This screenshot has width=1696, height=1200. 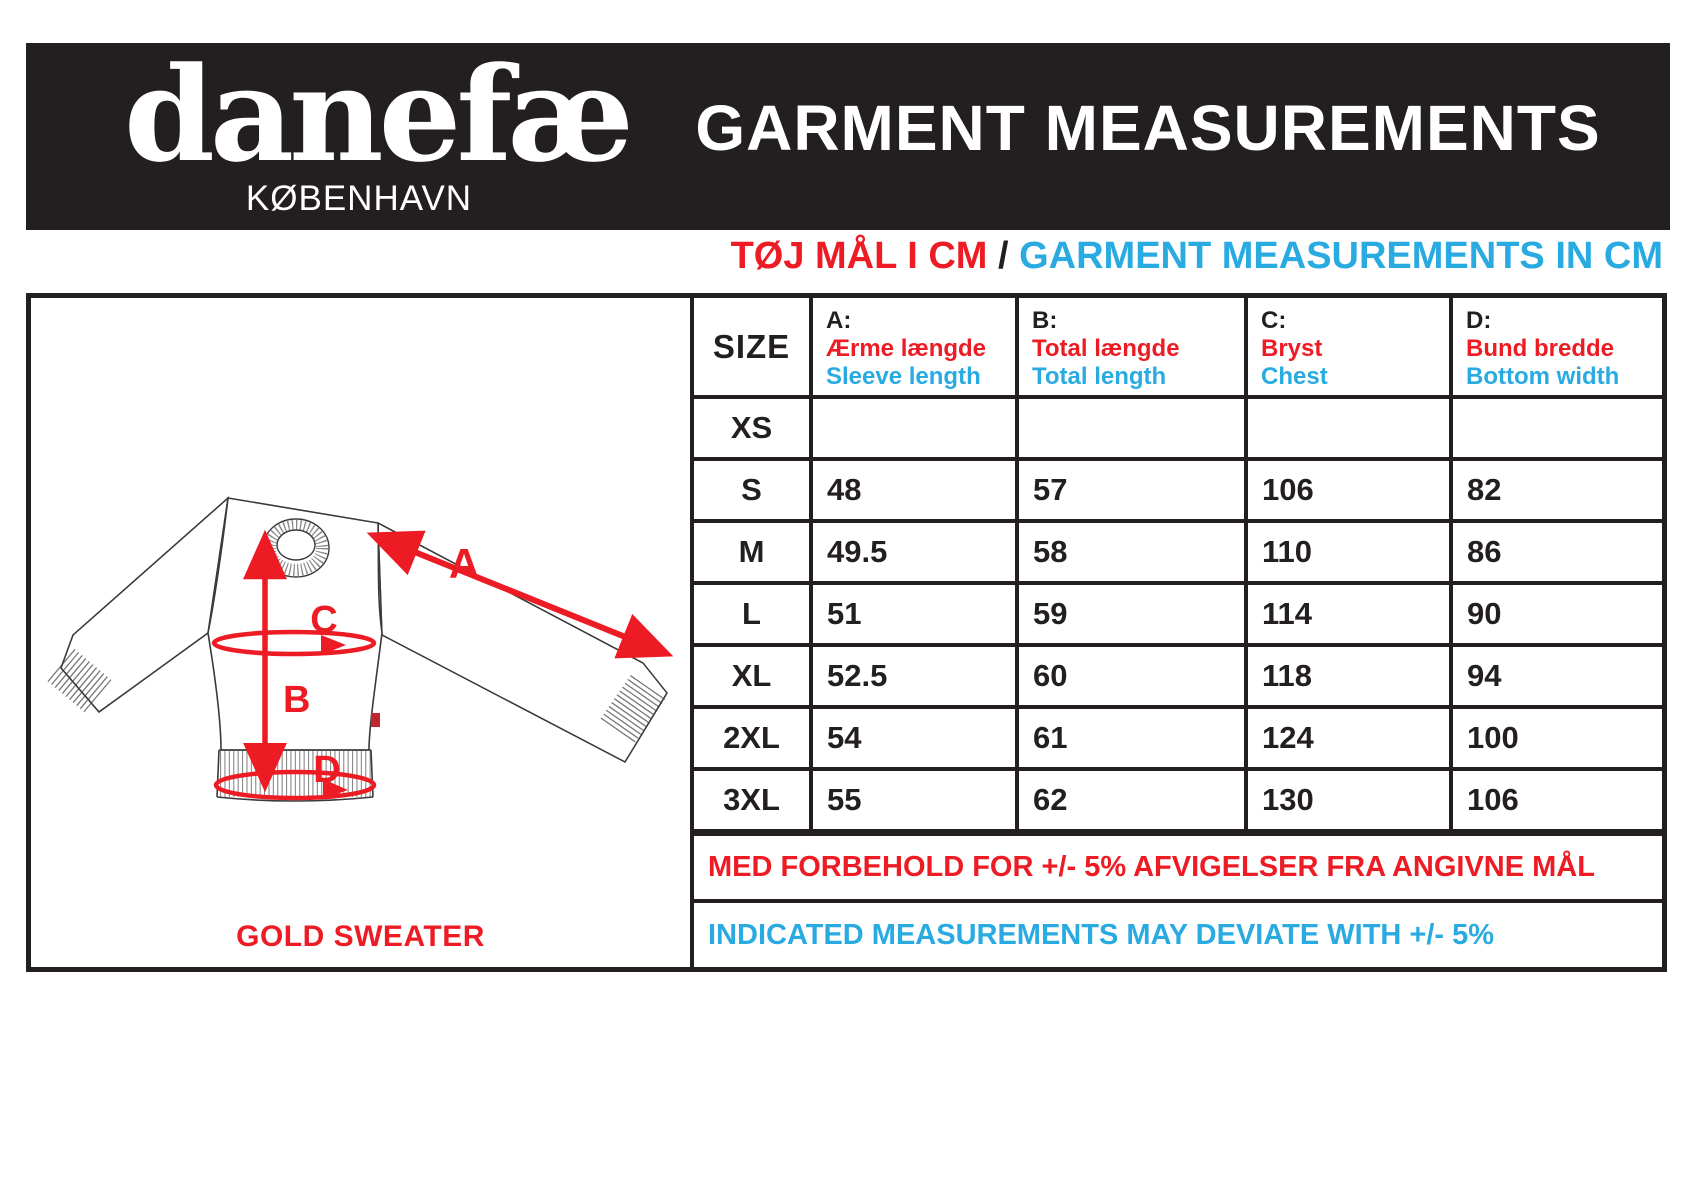 What do you see at coordinates (903, 376) in the screenshot?
I see `col-a-english: Sleeve length` at bounding box center [903, 376].